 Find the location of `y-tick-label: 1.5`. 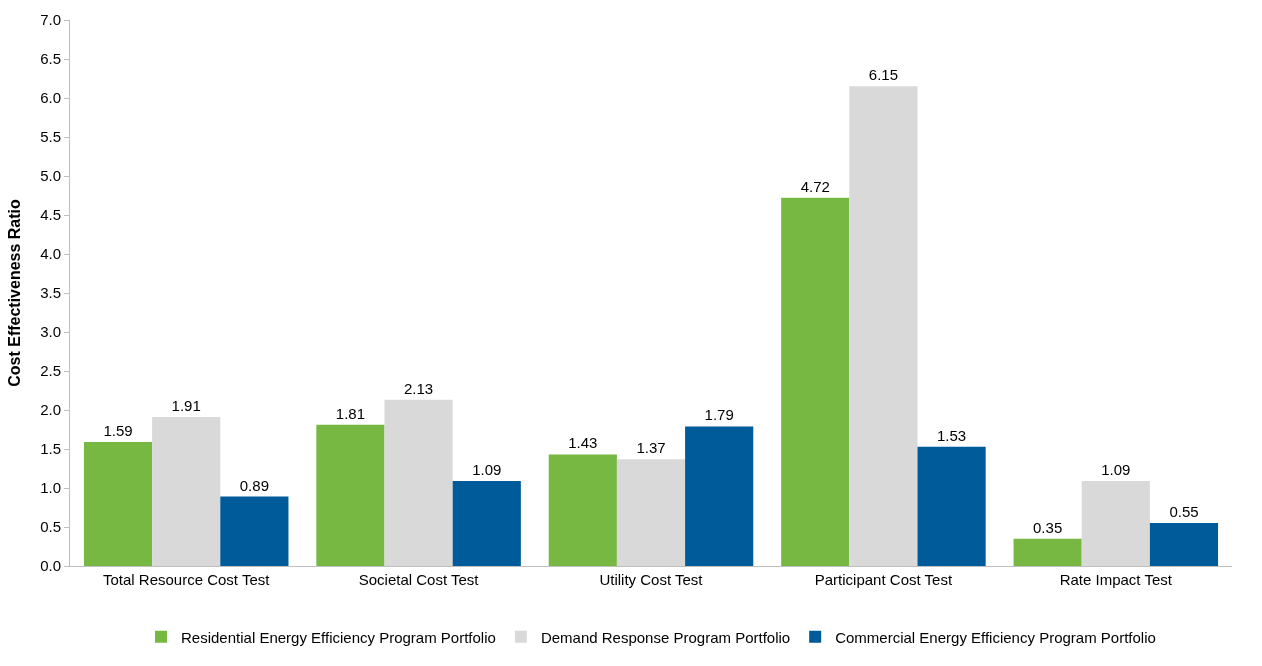

y-tick-label: 1.5 is located at coordinates (50, 449).